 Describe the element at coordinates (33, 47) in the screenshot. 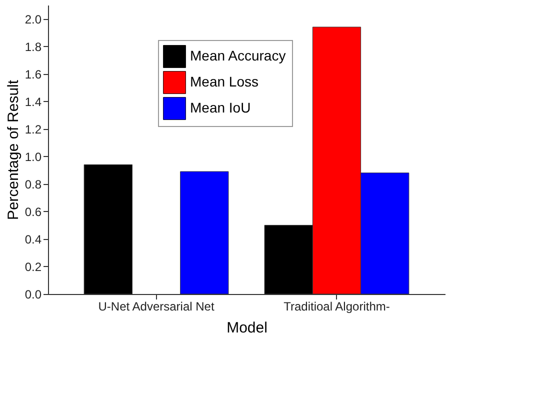

I see `y-tick-label: 1.8` at that location.